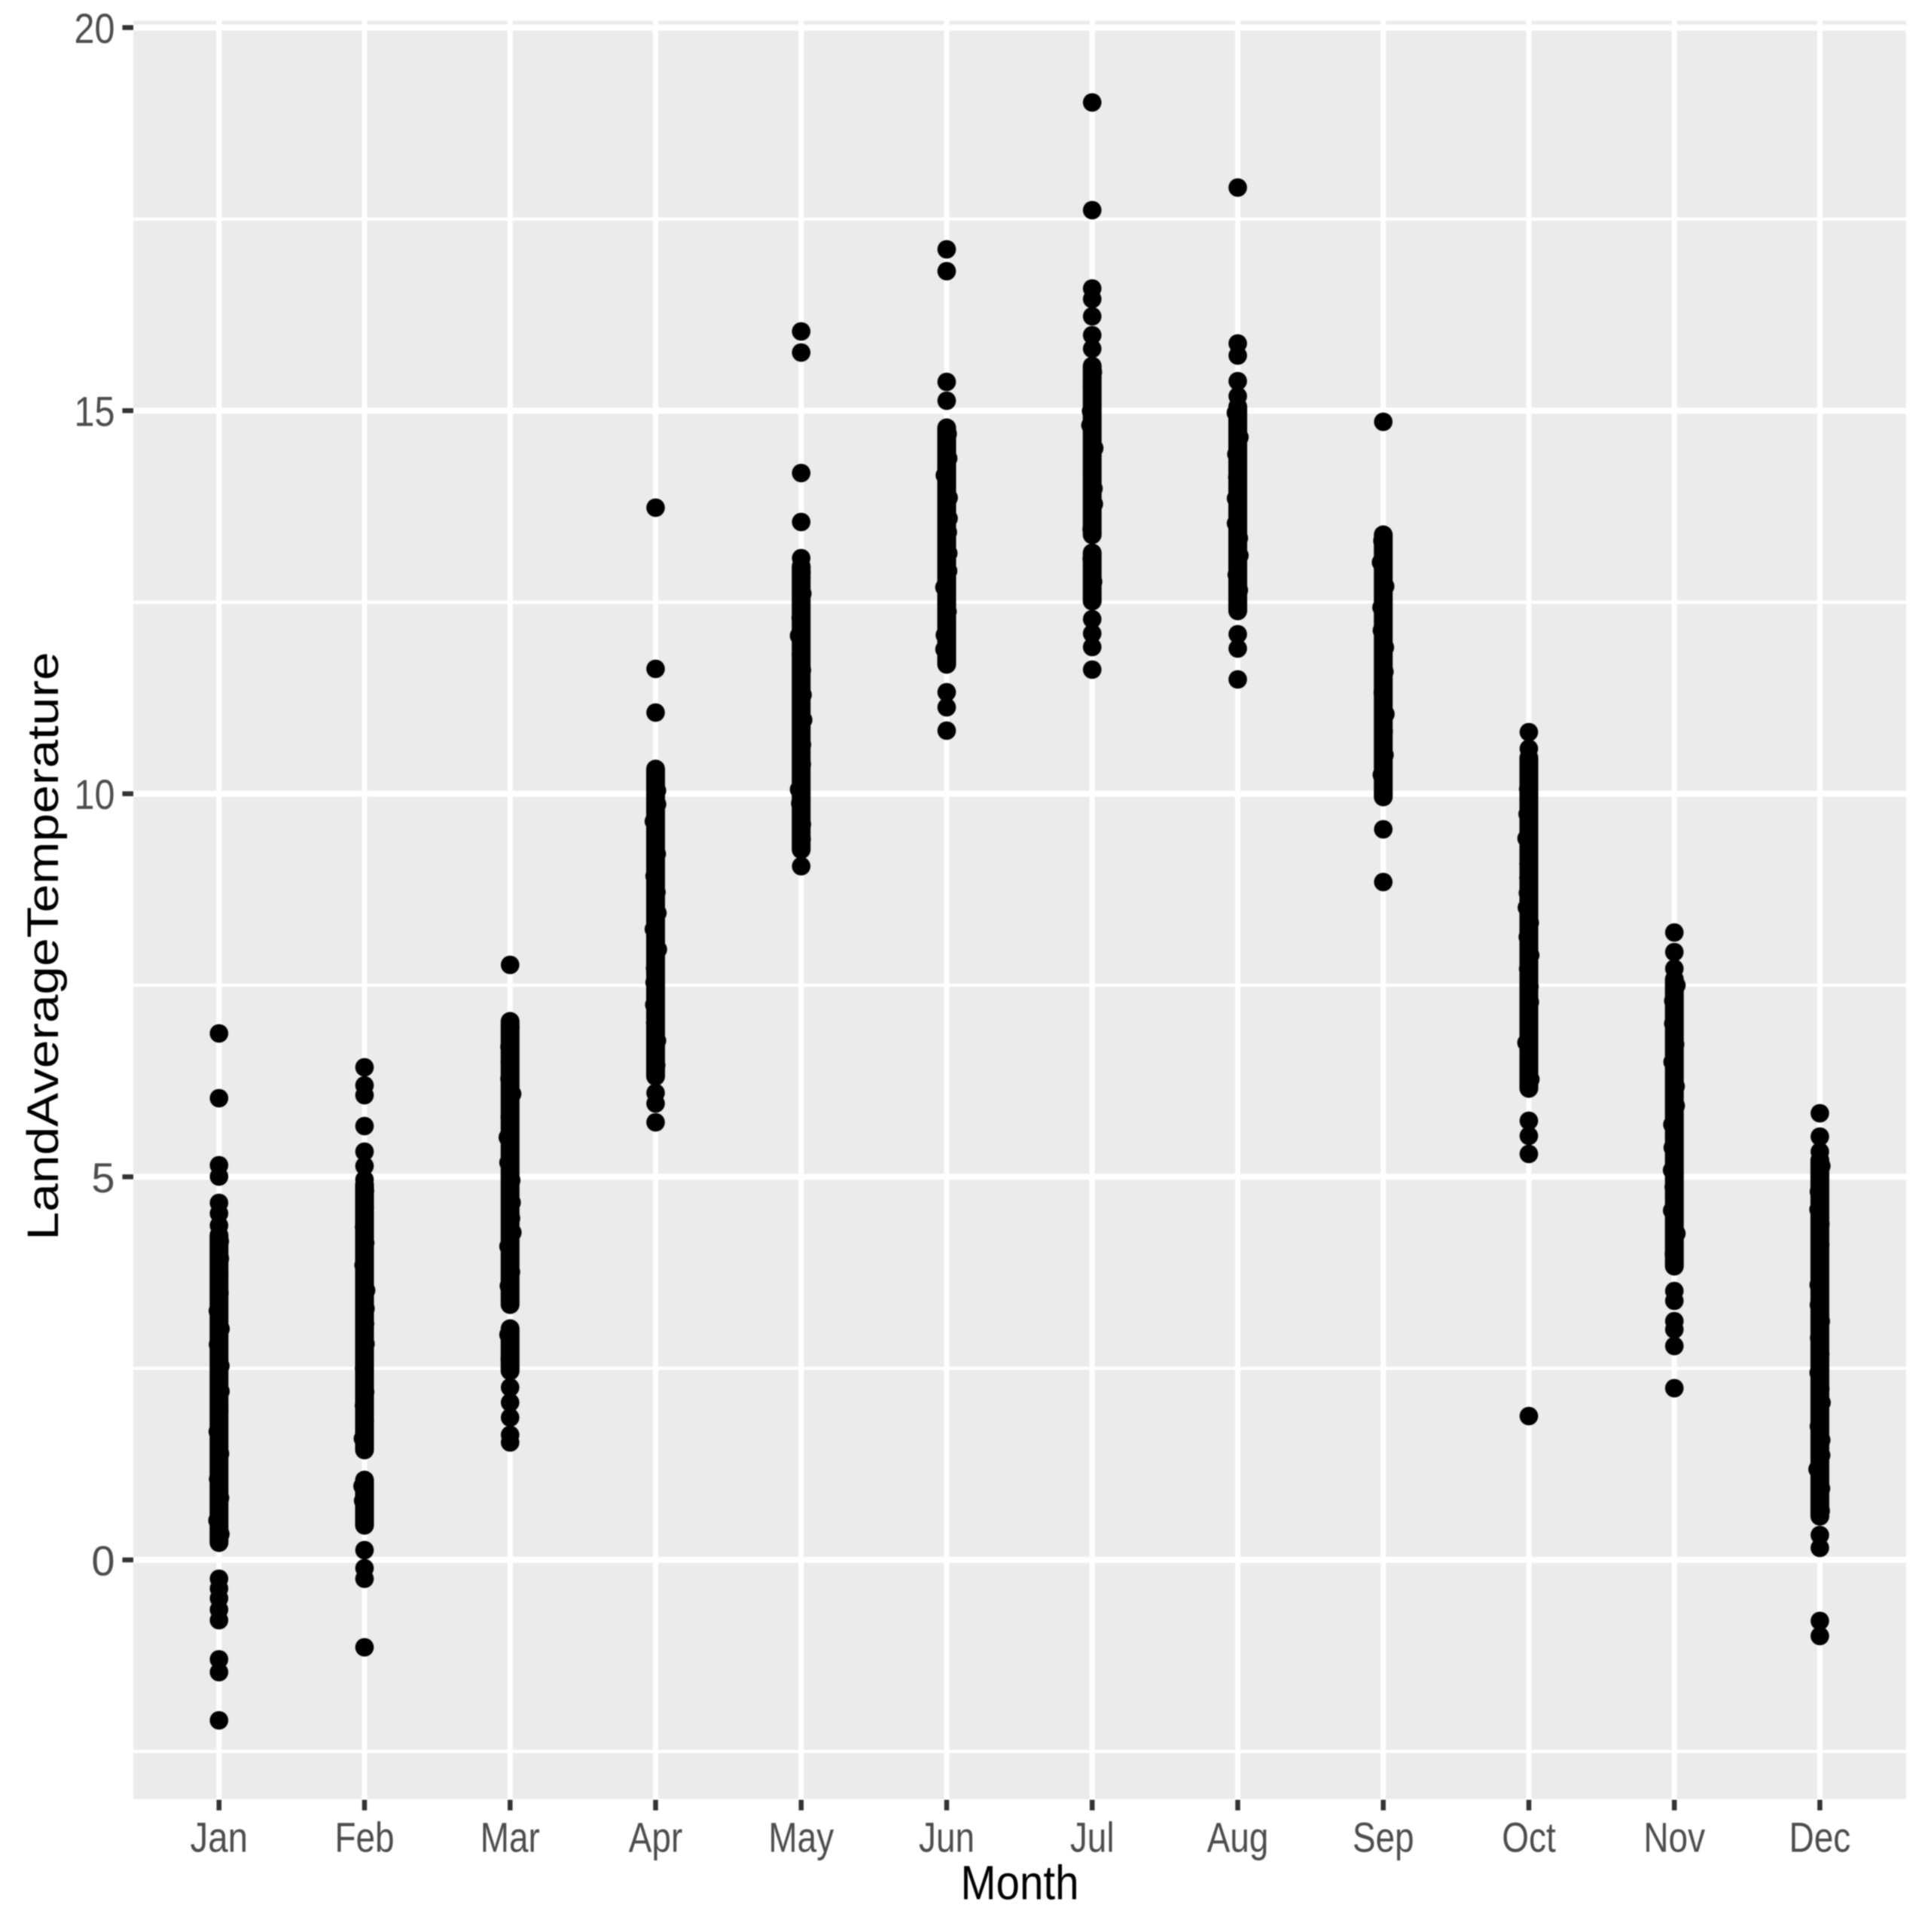 The image size is (1928, 1932). What do you see at coordinates (364, 1838) in the screenshot?
I see `svg-text: Feb` at bounding box center [364, 1838].